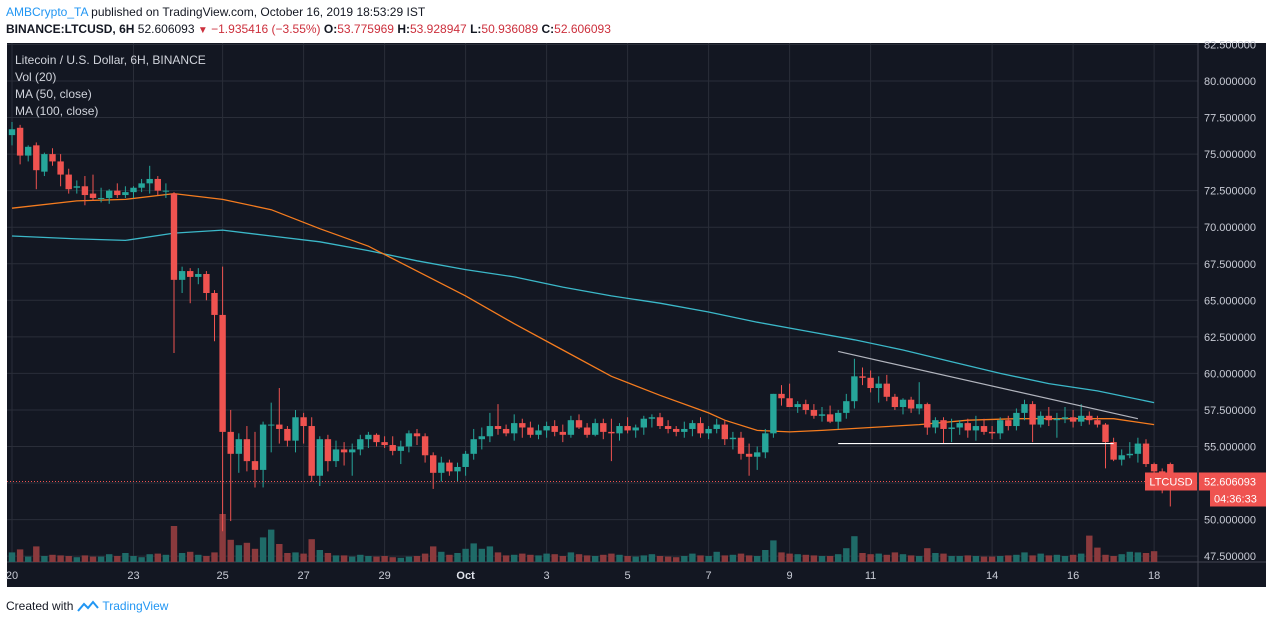 The width and height of the screenshot is (1274, 624). What do you see at coordinates (40, 606) in the screenshot?
I see `created-with-text: Created with` at bounding box center [40, 606].